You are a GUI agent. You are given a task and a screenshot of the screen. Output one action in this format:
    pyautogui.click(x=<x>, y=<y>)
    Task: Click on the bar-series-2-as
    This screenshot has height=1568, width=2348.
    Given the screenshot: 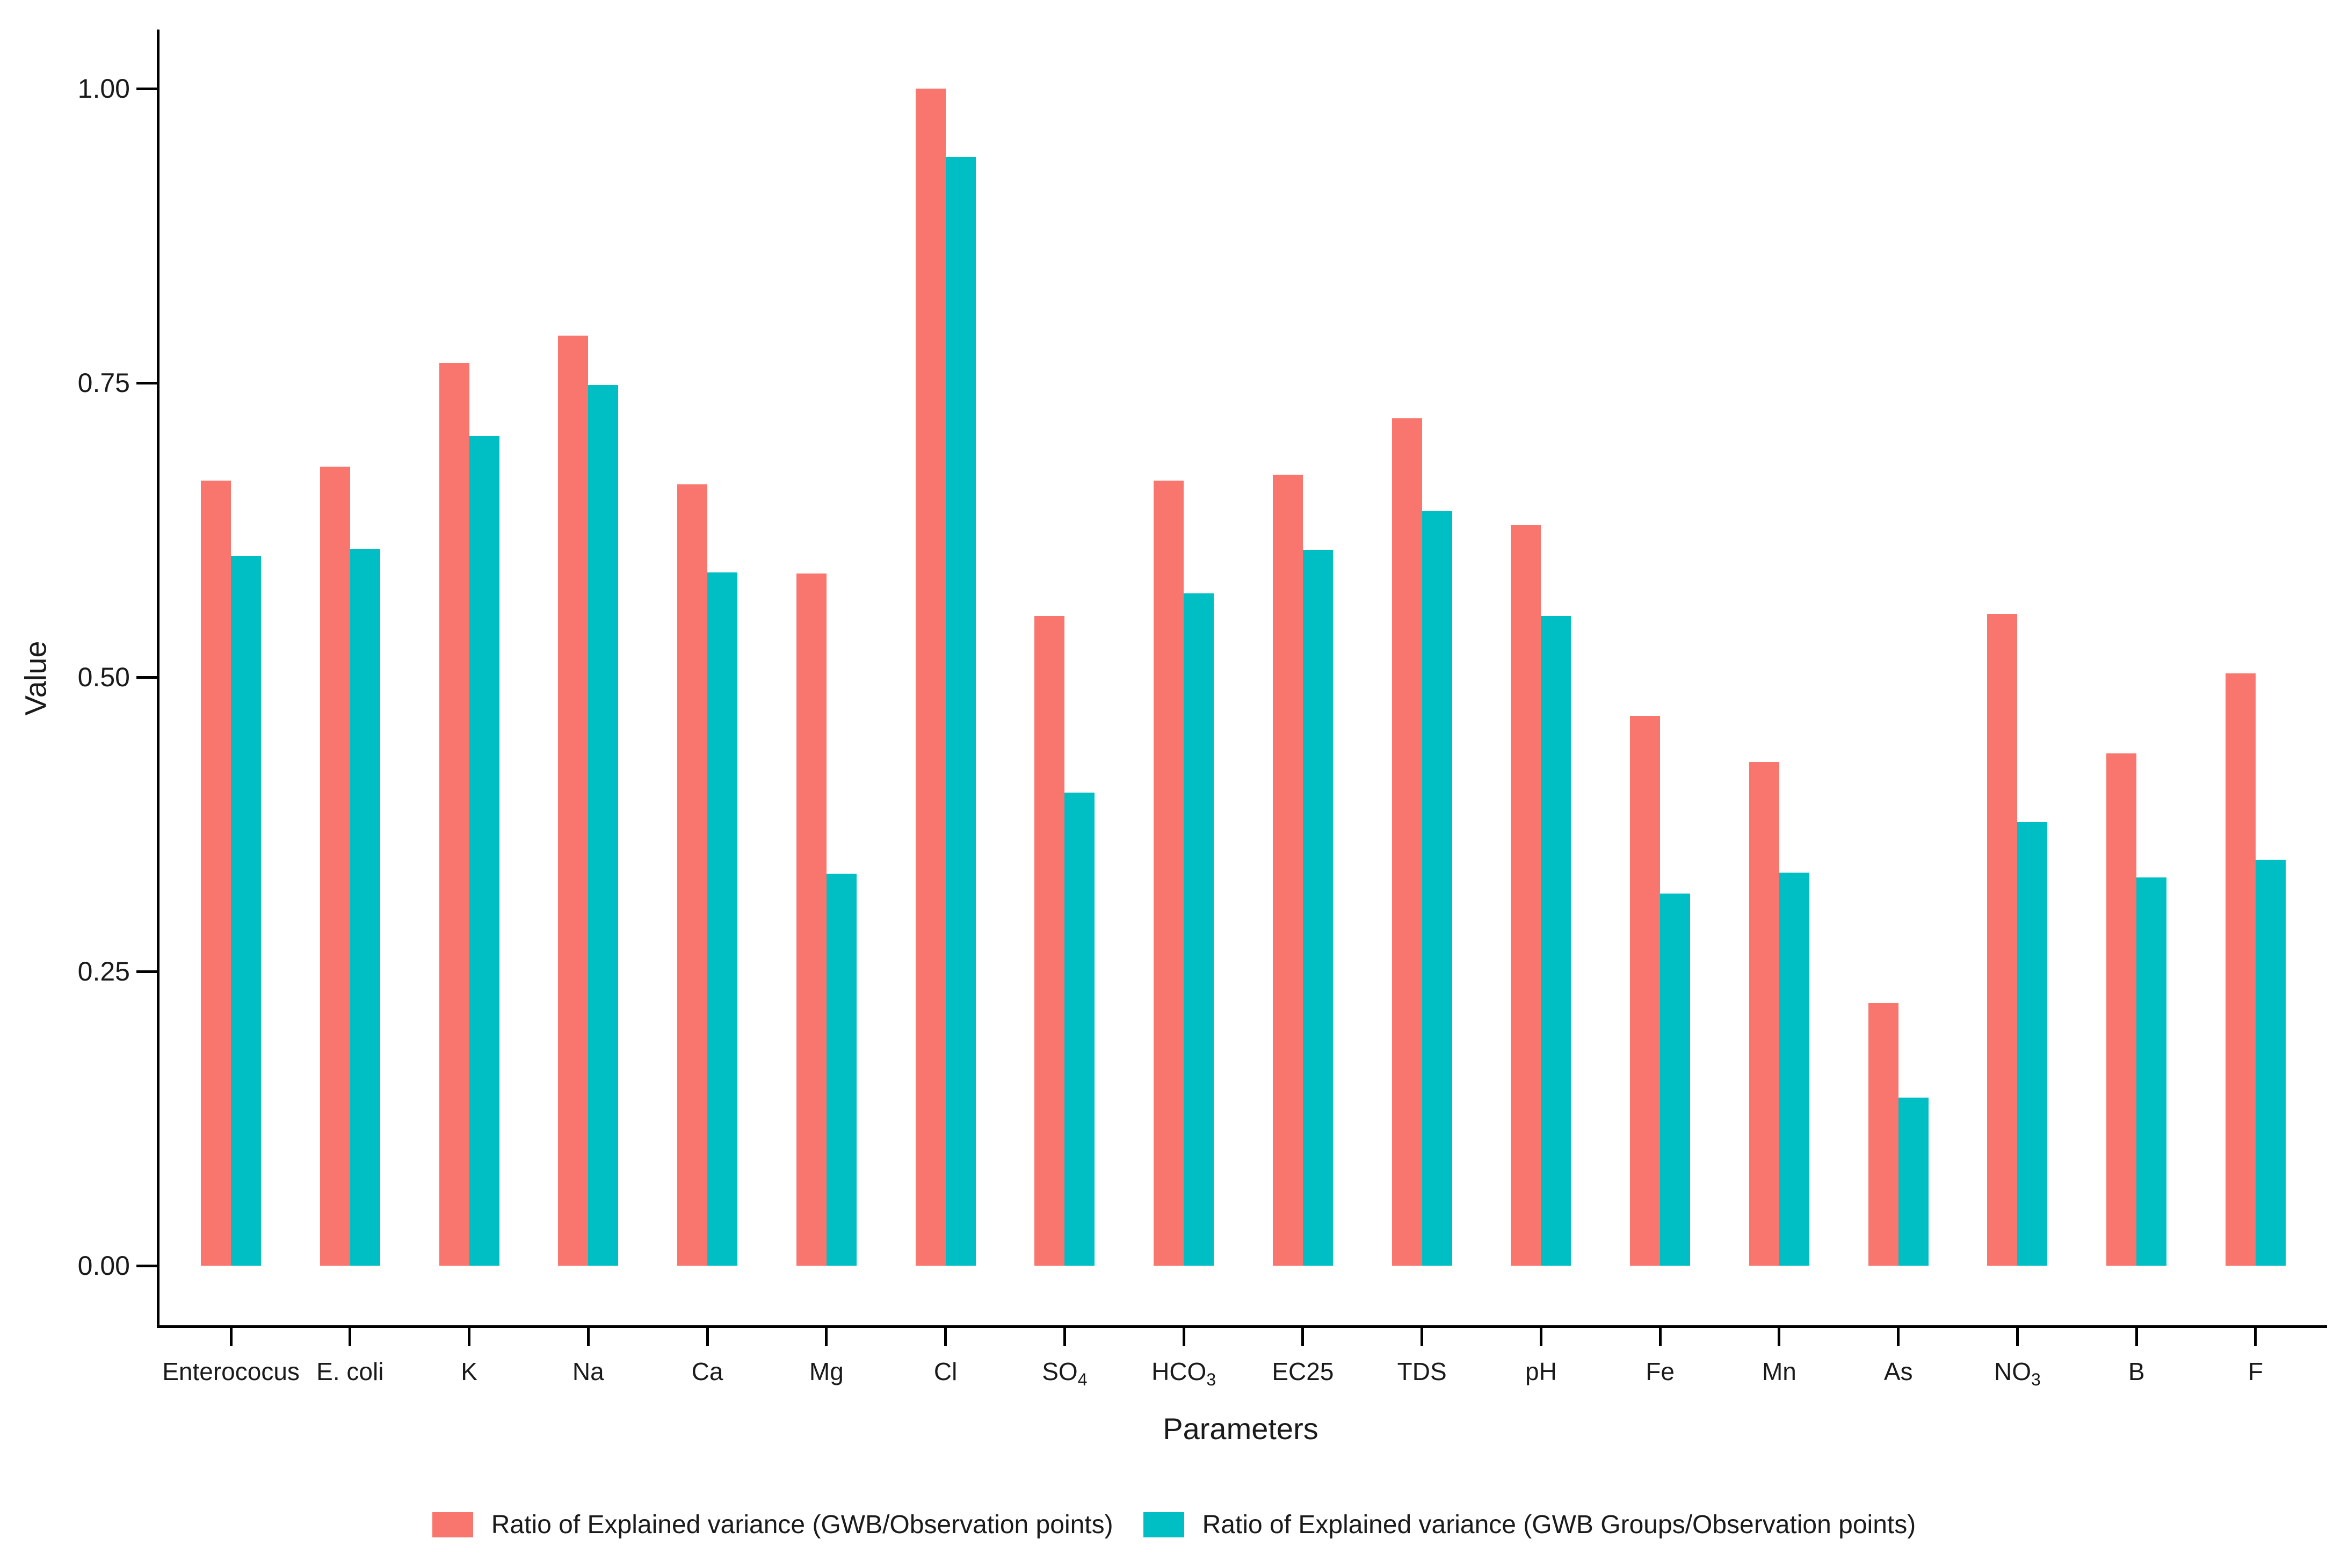 What is the action you would take?
    pyautogui.click(x=1913, y=1181)
    